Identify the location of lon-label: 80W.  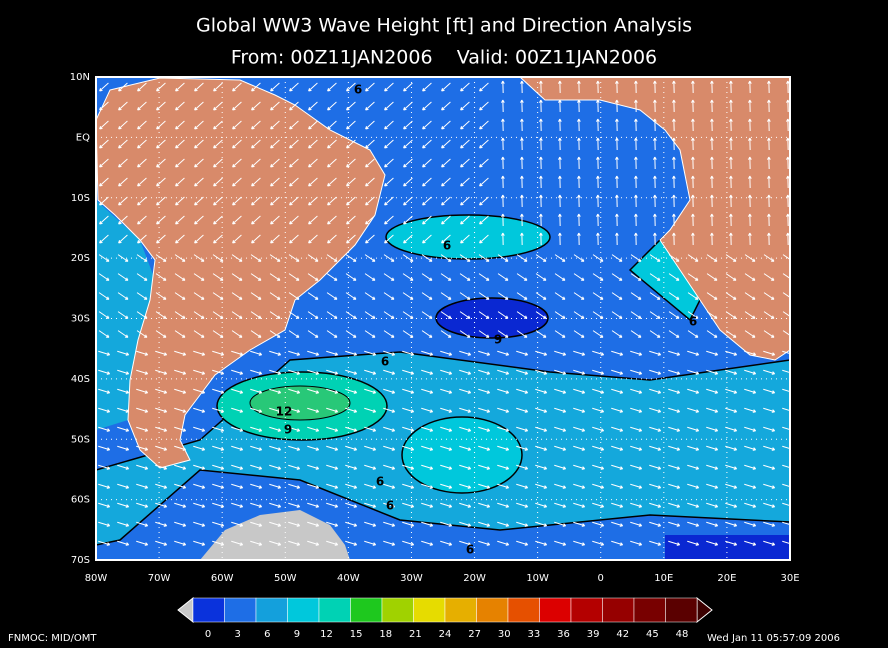
(96, 578).